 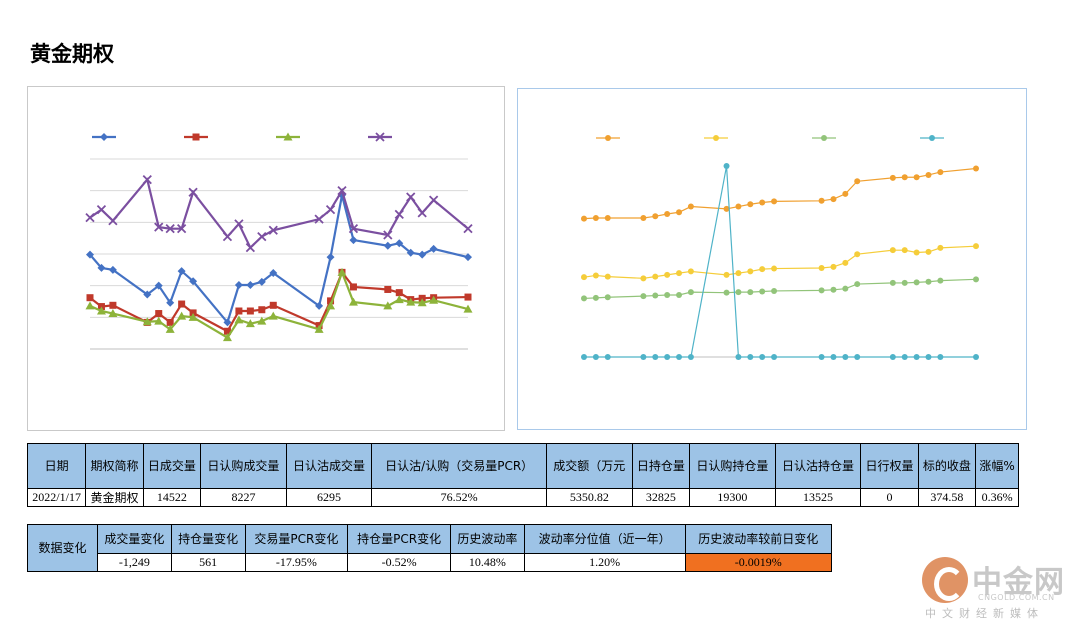 I want to click on table-cell: 1.20%, so click(x=604, y=562).